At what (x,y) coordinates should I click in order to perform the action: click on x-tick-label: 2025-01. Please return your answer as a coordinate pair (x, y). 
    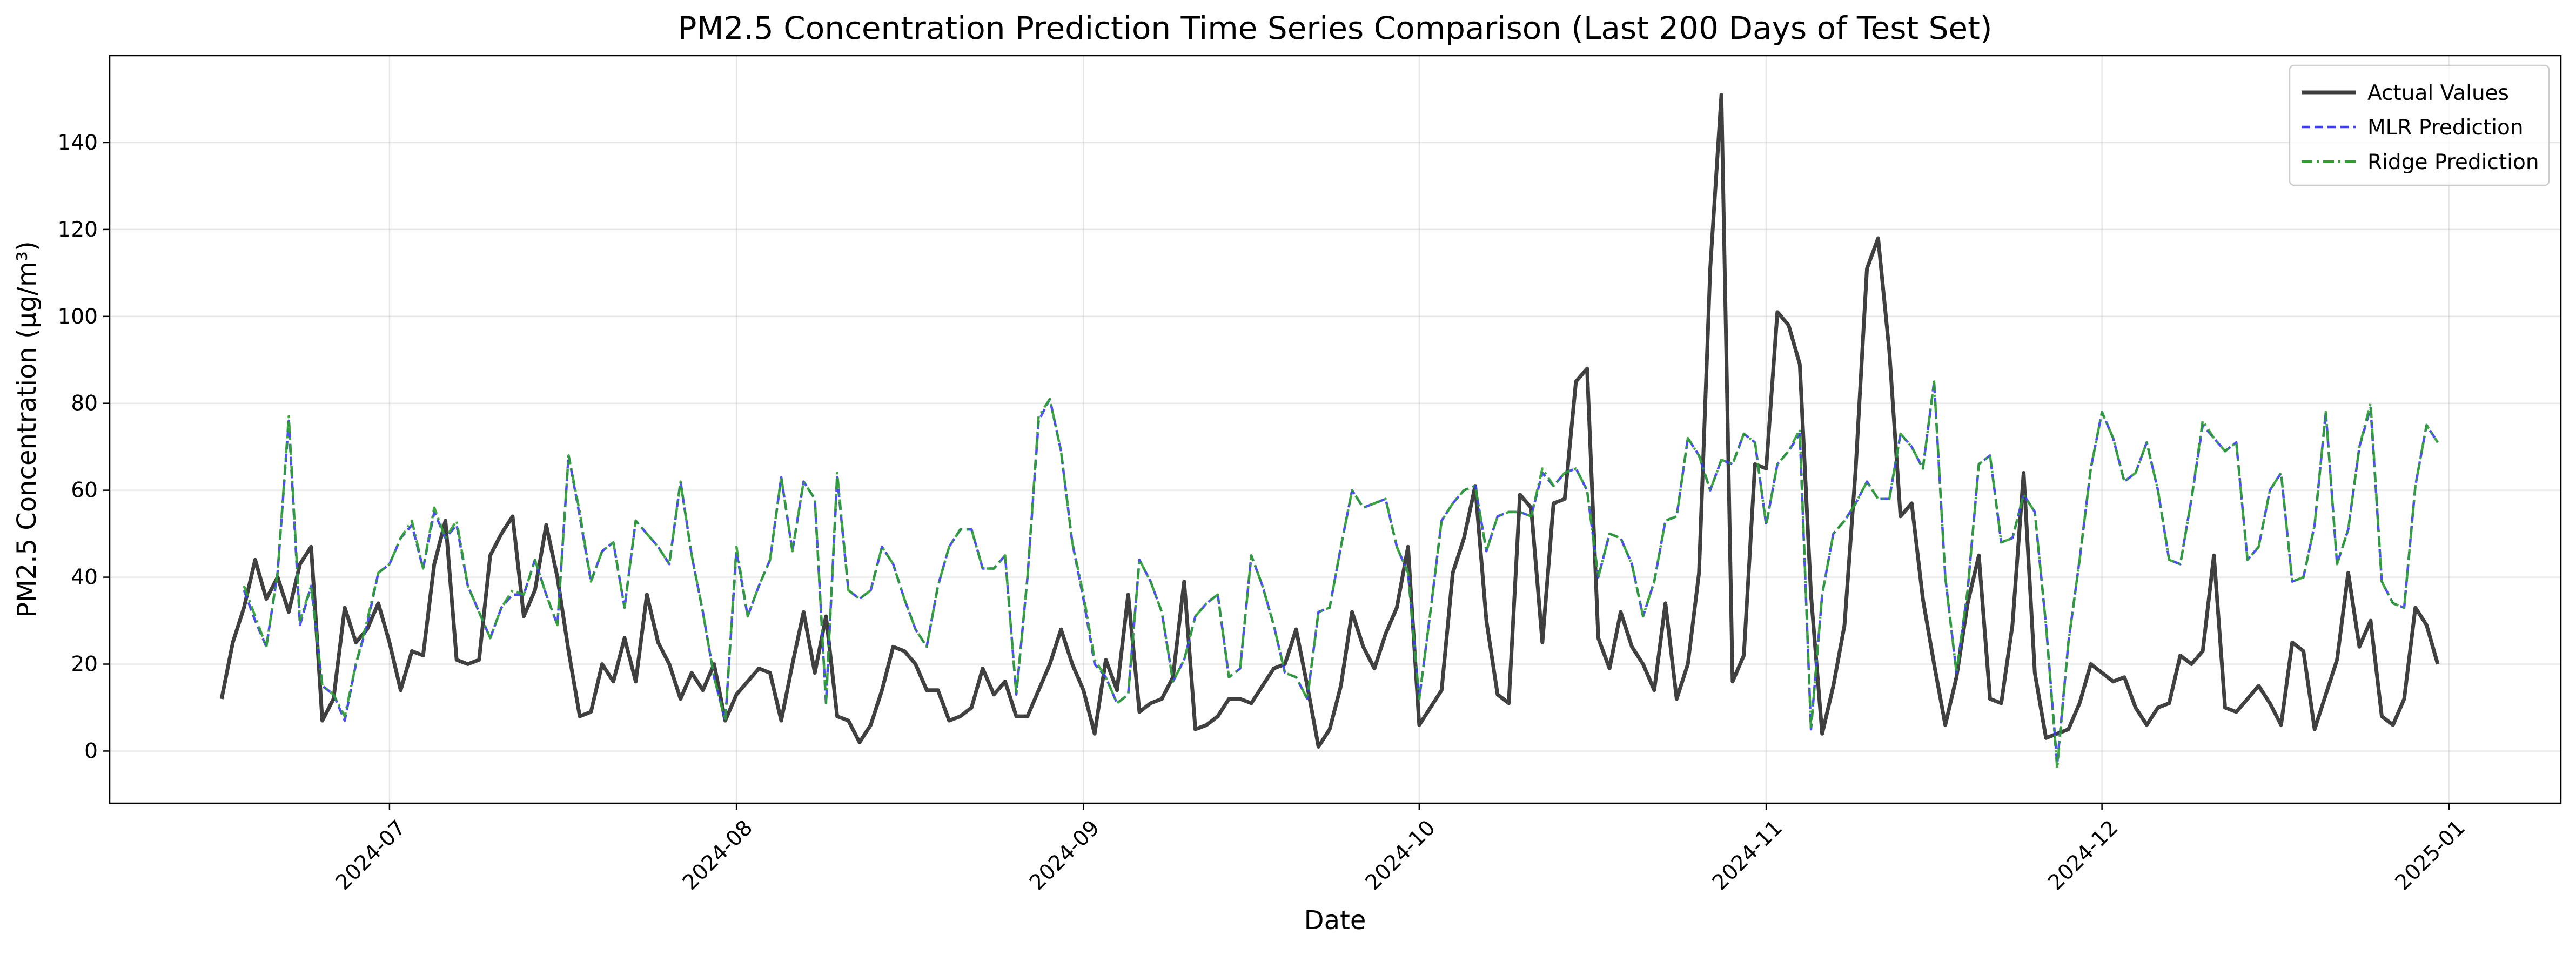
    Looking at the image, I should click on (2430, 855).